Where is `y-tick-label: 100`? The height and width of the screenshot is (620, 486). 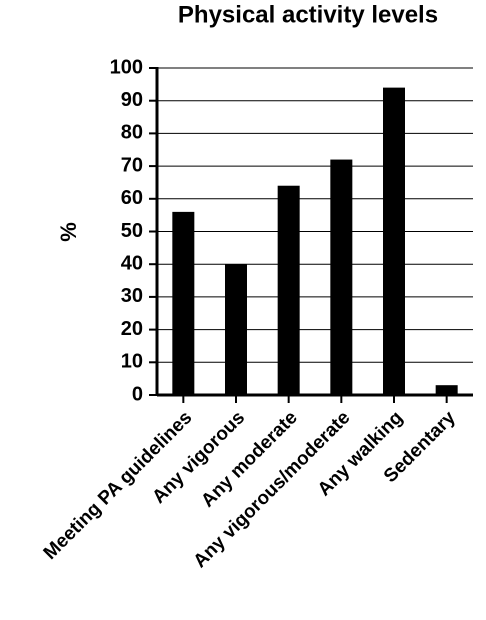 y-tick-label: 100 is located at coordinates (126, 67).